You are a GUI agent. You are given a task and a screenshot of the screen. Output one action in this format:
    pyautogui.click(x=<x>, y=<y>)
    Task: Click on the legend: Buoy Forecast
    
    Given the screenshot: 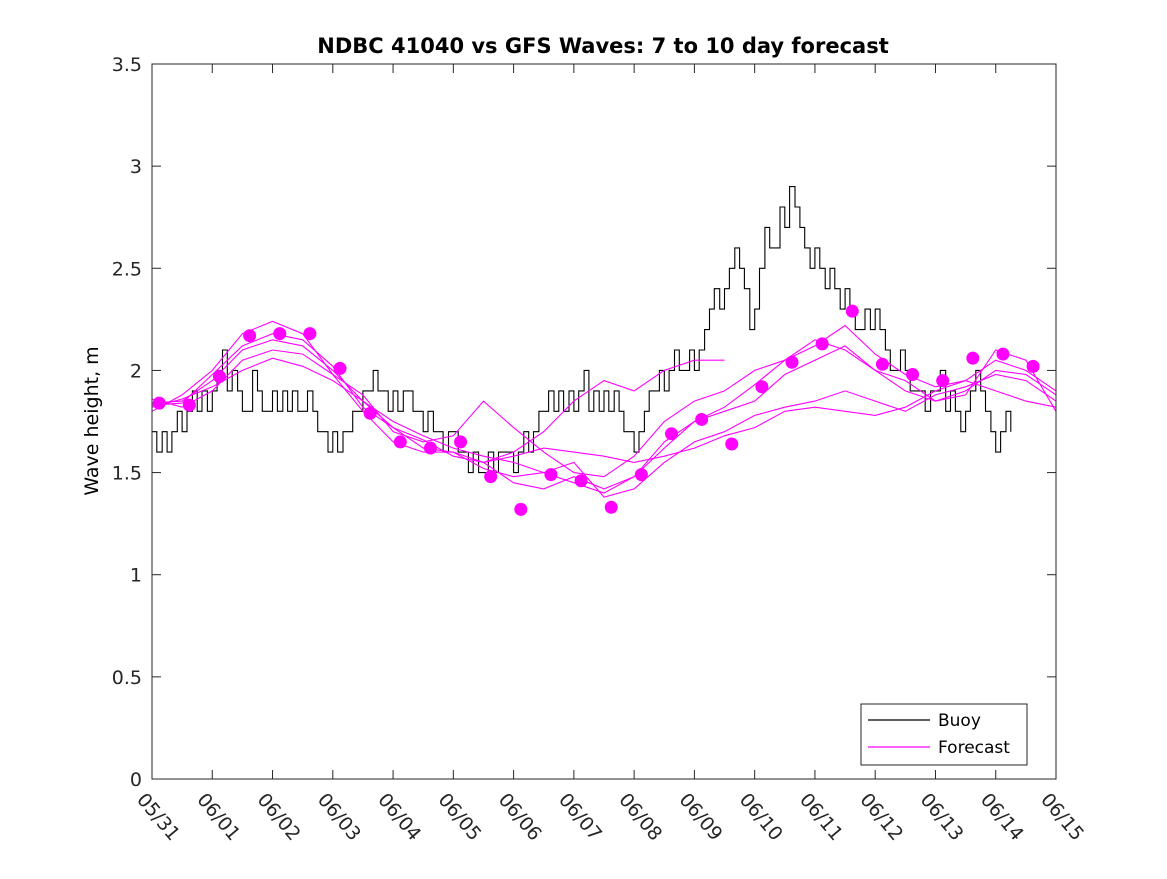 What is the action you would take?
    pyautogui.click(x=944, y=734)
    